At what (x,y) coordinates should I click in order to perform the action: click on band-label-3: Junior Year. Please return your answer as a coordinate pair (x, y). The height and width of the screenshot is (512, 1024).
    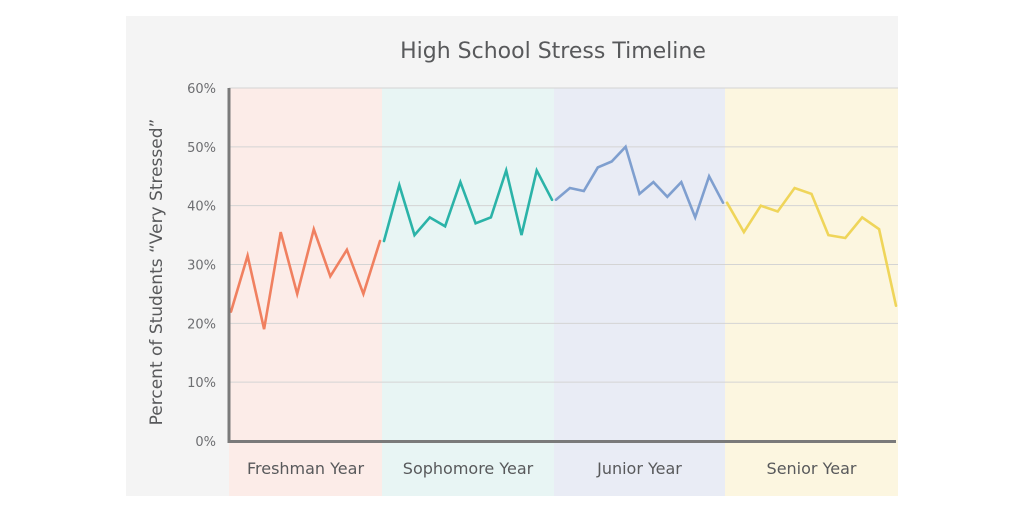
    Looking at the image, I should click on (639, 468).